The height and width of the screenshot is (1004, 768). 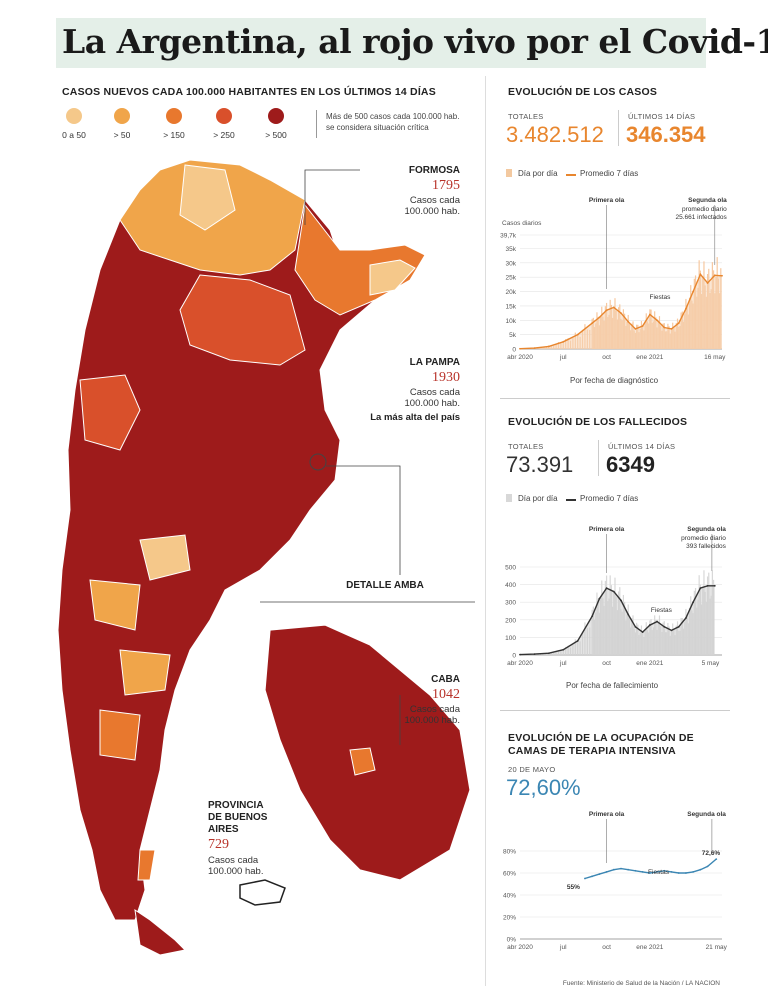 I want to click on y-tick-label-7: 35k, so click(x=511, y=249).